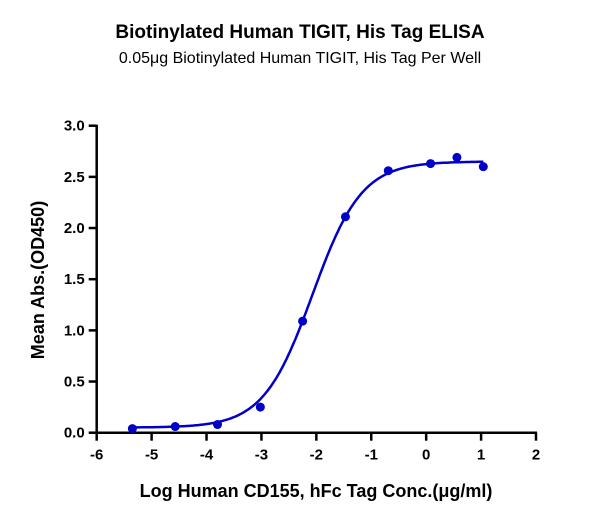 This screenshot has width=600, height=523. Describe the element at coordinates (74, 382) in the screenshot. I see `y-tick-label: 0.5` at that location.